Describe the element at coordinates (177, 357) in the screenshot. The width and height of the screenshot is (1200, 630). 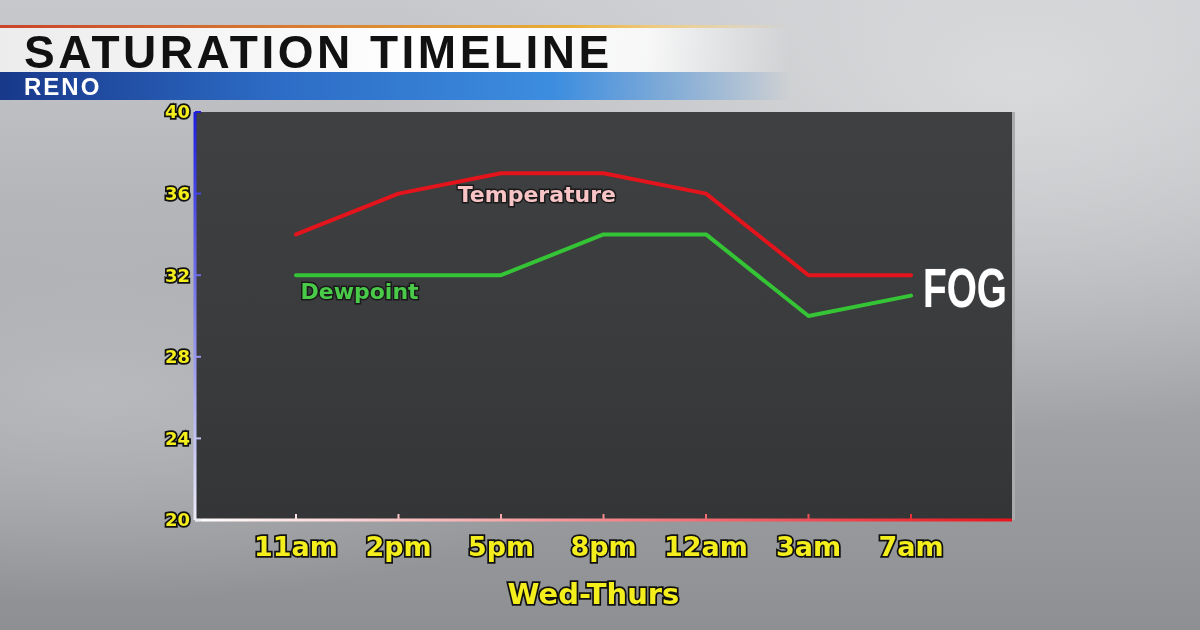
I see `y-tick-label: 28` at that location.